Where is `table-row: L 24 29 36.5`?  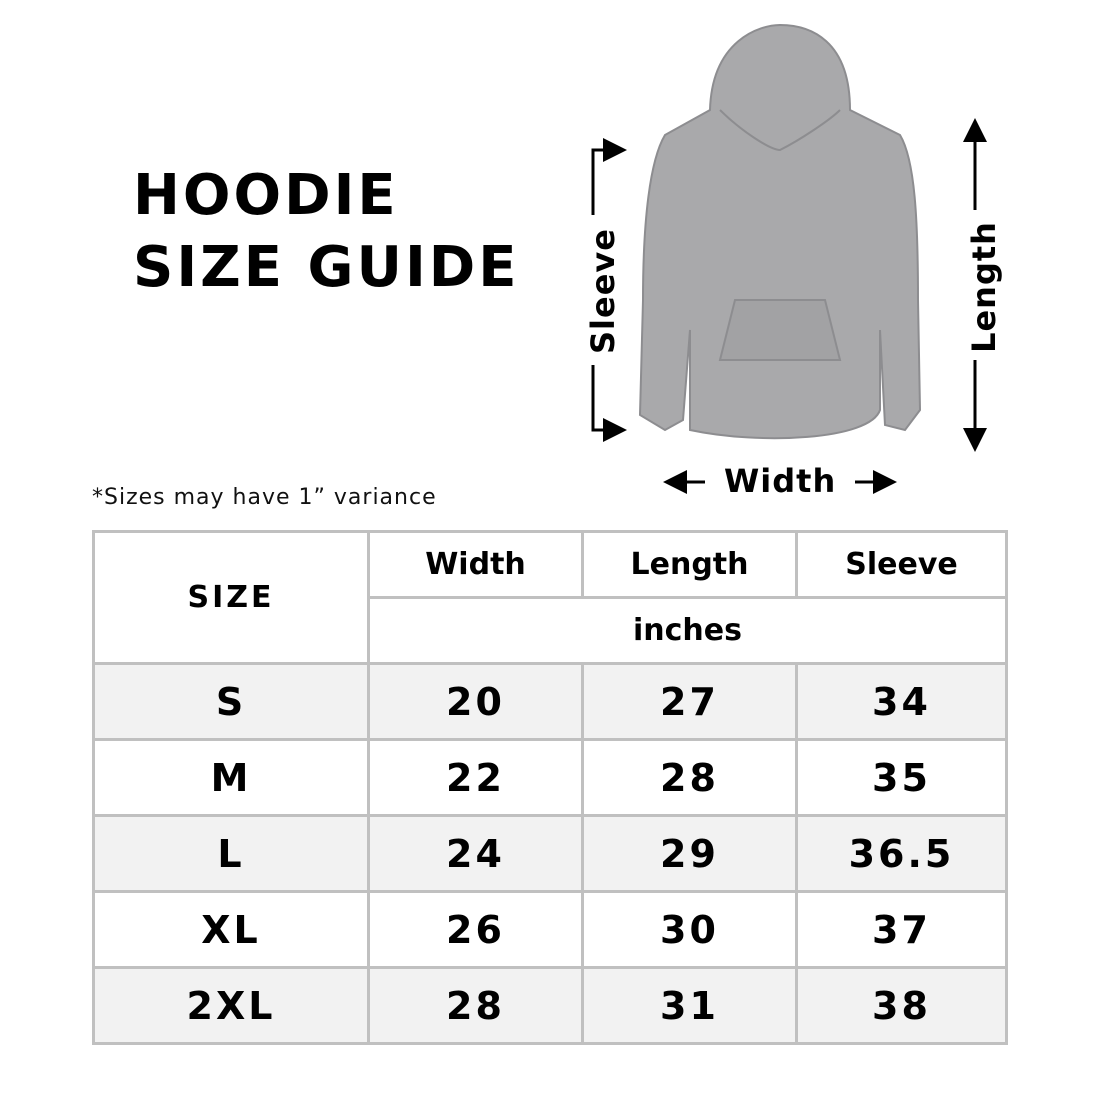
table-row: L 24 29 36.5 is located at coordinates (550, 853).